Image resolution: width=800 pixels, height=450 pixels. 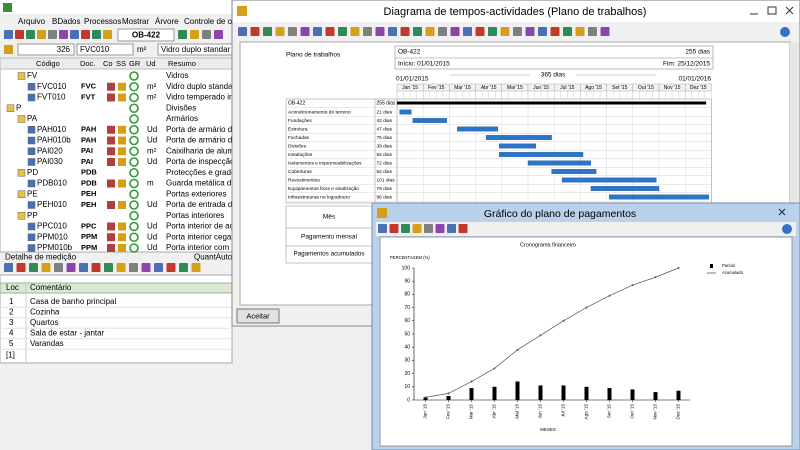 I want to click on menu-item: Mostrar, so click(x=135, y=21).